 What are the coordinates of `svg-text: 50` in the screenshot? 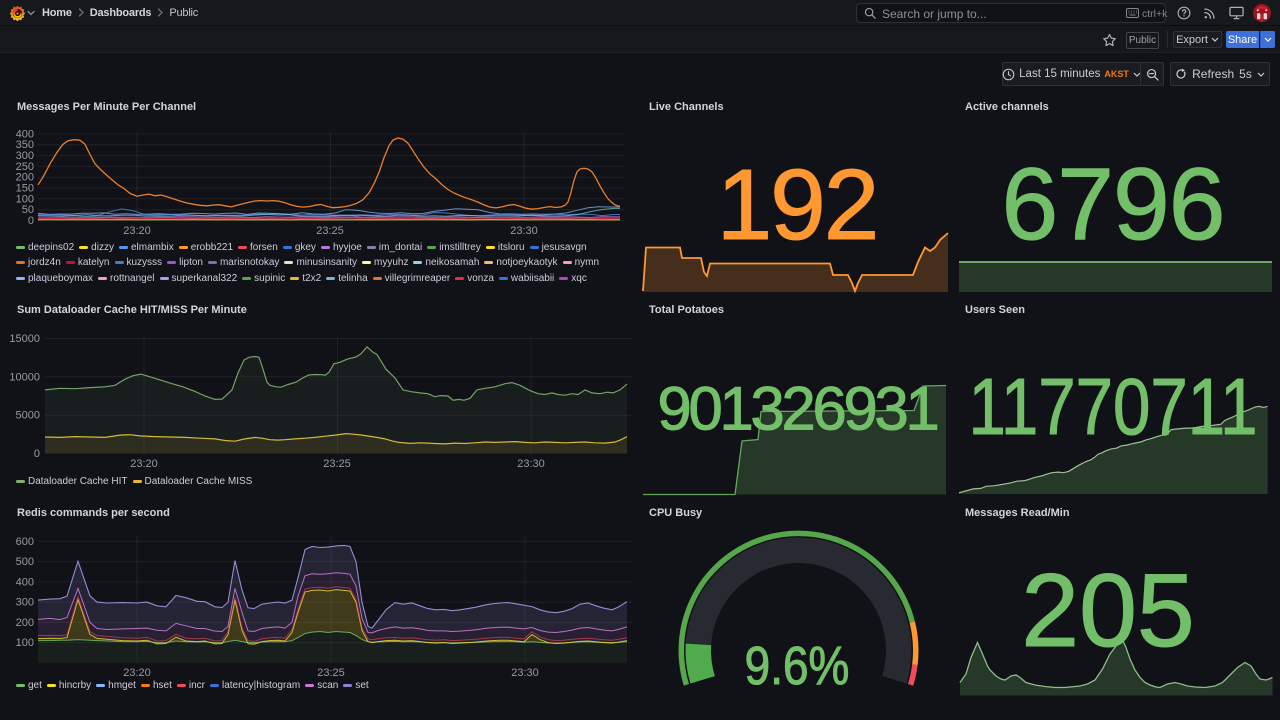 It's located at (28, 210).